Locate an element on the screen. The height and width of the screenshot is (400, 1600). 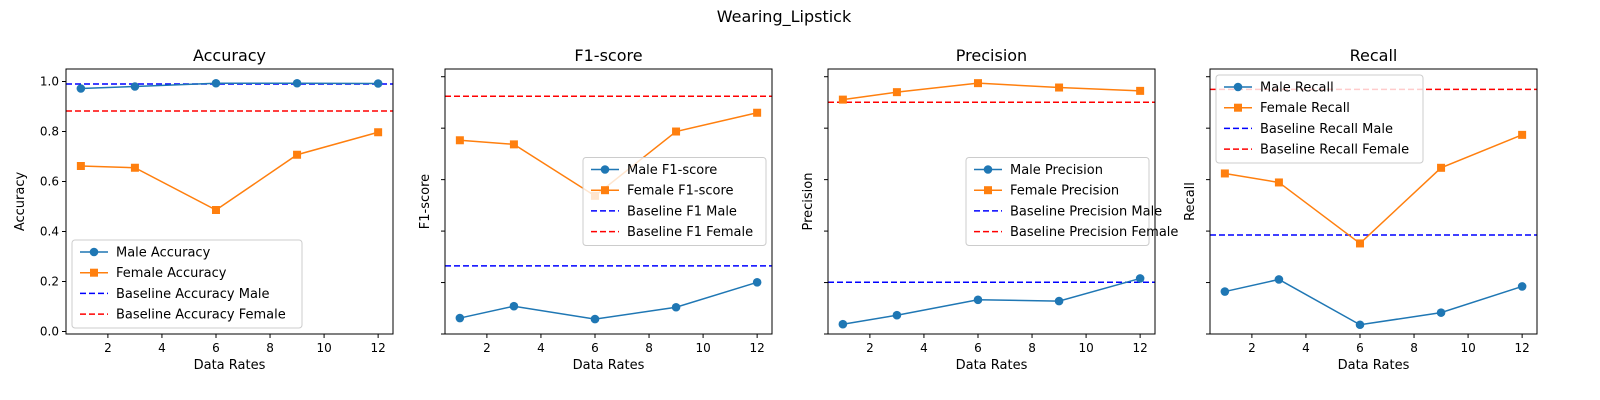
figure-title: Wearing_Lipstick is located at coordinates (784, 17).